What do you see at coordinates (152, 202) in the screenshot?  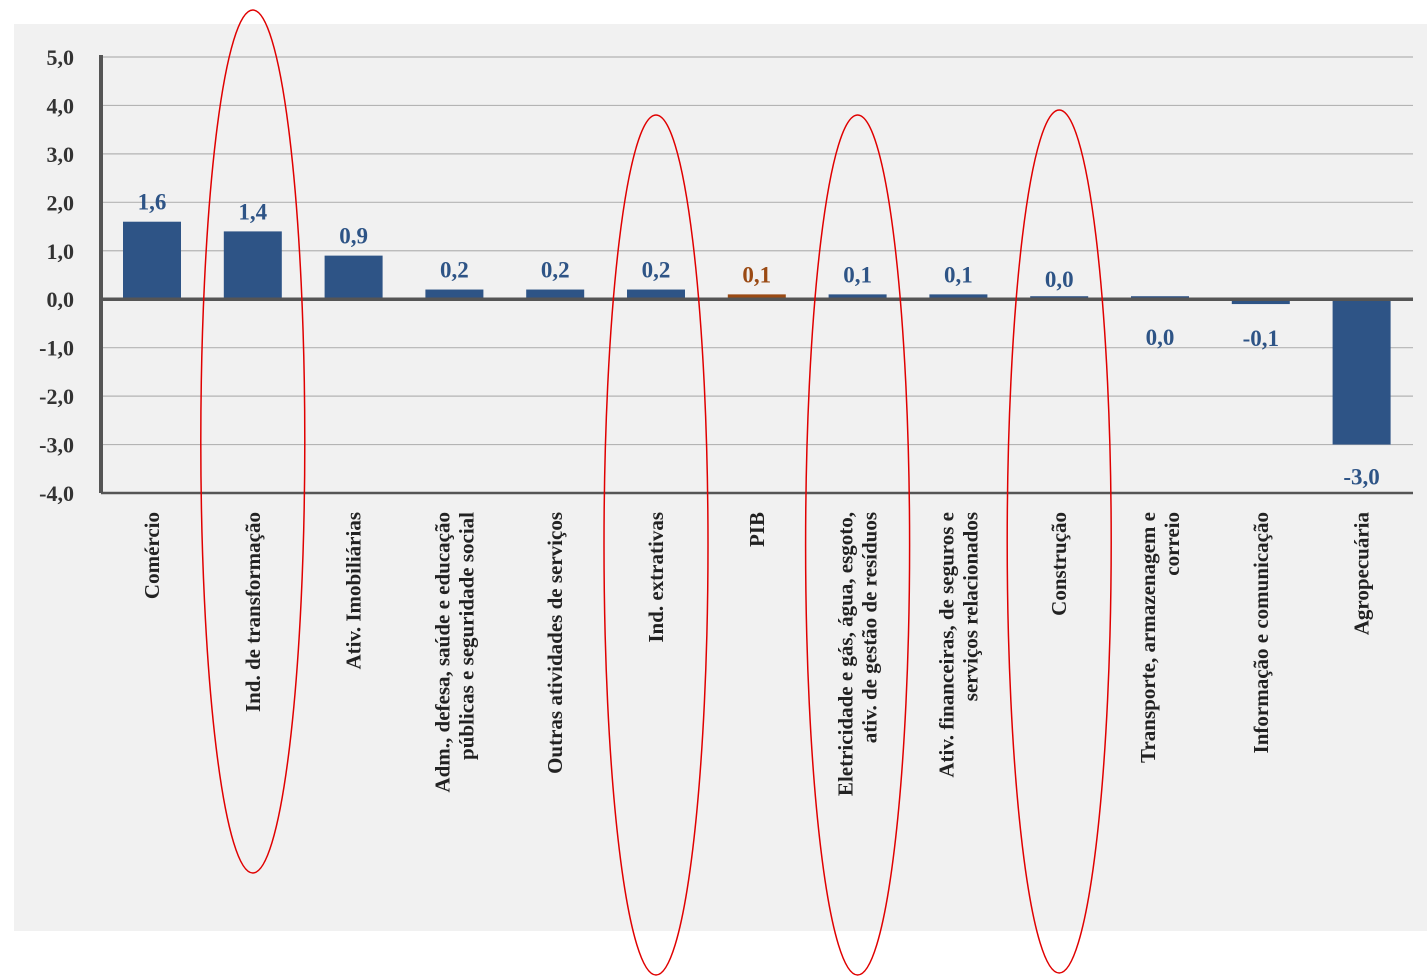 I see `data-label: 1,6` at bounding box center [152, 202].